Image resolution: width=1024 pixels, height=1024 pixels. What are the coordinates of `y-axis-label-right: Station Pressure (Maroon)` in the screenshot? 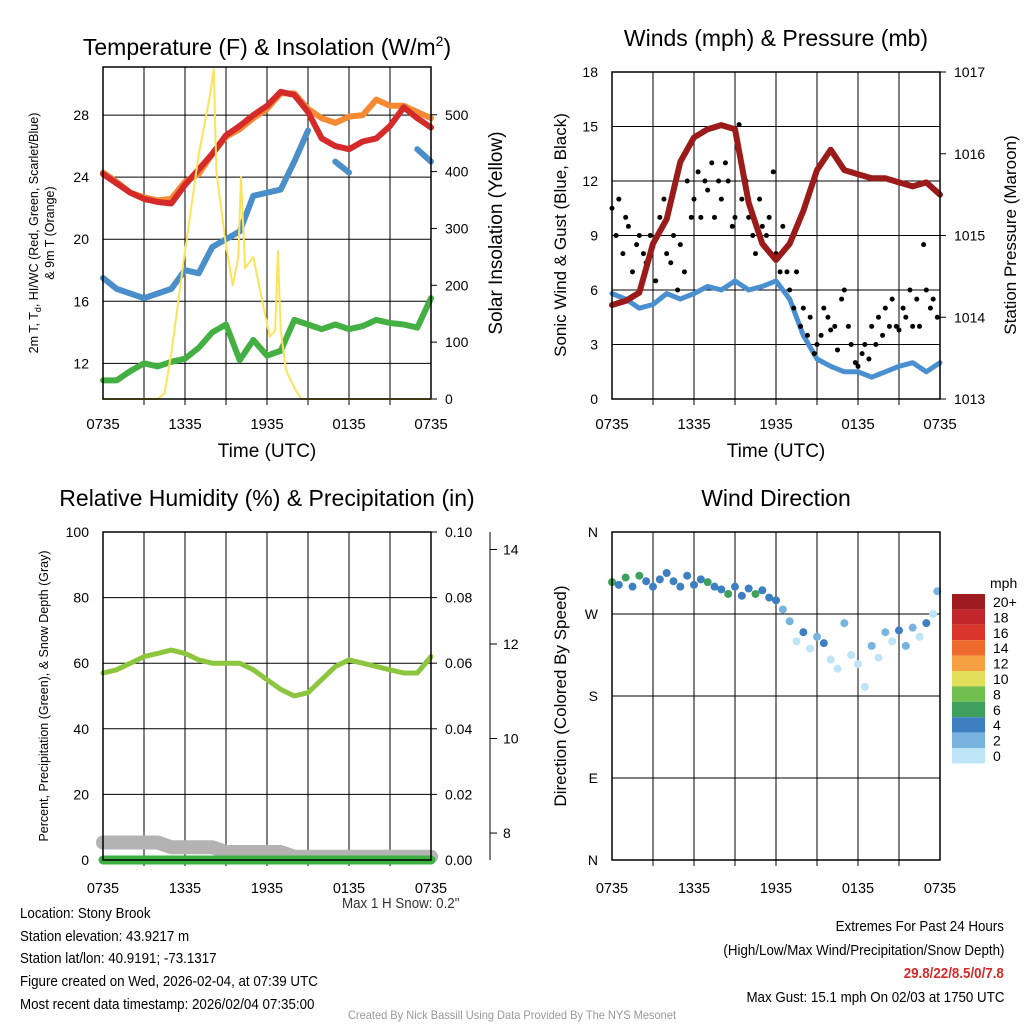 It's located at (1010, 234).